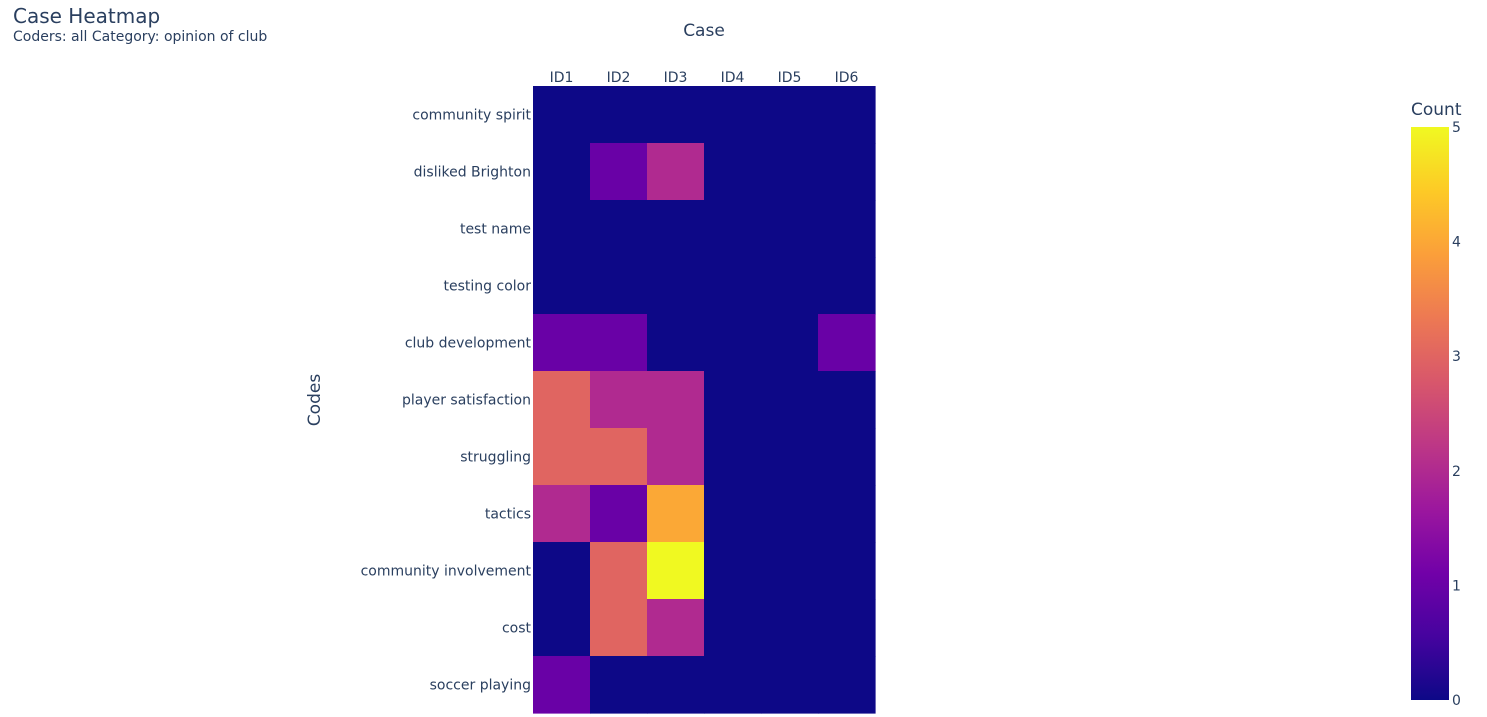 Image resolution: width=1487 pixels, height=717 pixels. I want to click on colorbar, so click(1430, 413).